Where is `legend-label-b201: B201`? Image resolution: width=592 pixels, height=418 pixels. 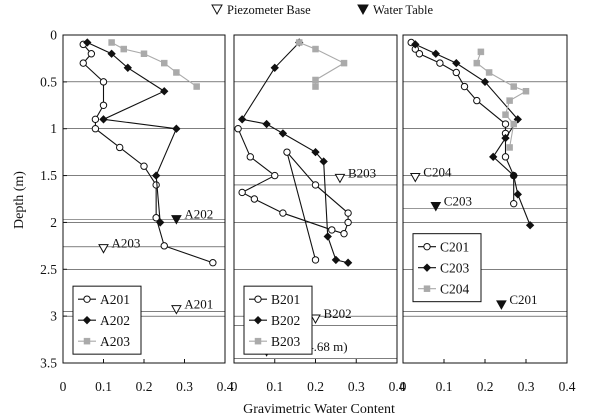
legend-label-b201: B201 is located at coordinates (285, 299).